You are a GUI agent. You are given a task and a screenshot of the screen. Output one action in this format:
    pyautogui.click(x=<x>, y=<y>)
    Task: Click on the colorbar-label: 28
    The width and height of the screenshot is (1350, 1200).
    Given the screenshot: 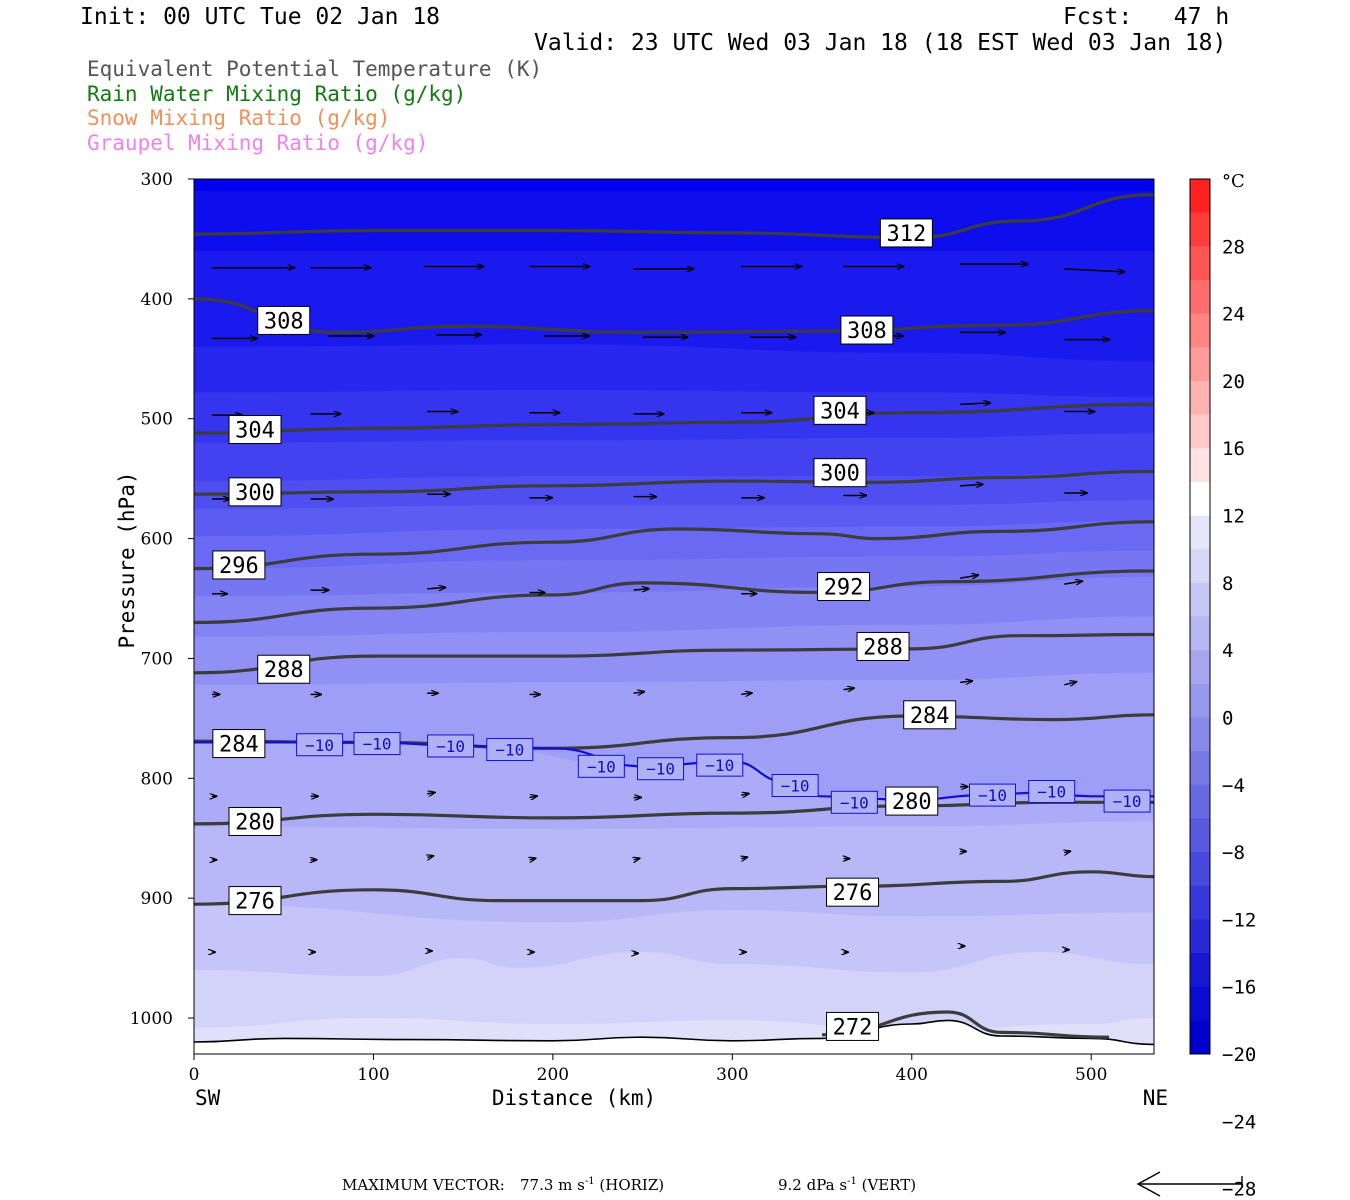 What is the action you would take?
    pyautogui.click(x=1233, y=247)
    